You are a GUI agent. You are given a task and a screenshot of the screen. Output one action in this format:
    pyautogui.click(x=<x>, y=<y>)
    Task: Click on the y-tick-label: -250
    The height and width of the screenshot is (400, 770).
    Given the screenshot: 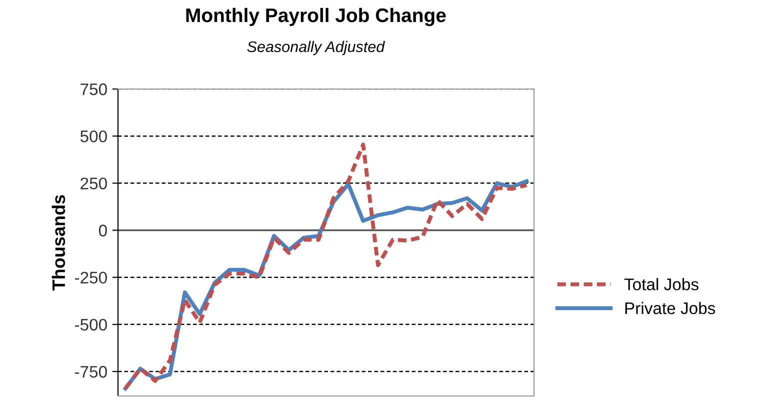 What is the action you would take?
    pyautogui.click(x=90, y=278)
    